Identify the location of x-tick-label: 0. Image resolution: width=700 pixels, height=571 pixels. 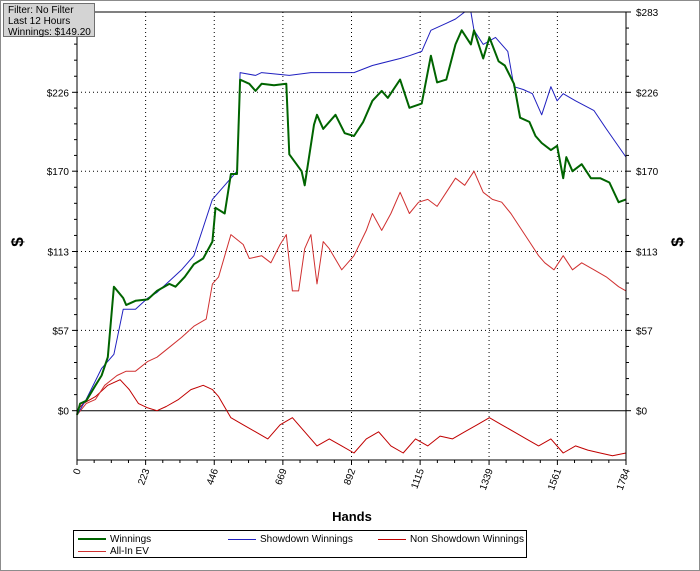
(78, 471).